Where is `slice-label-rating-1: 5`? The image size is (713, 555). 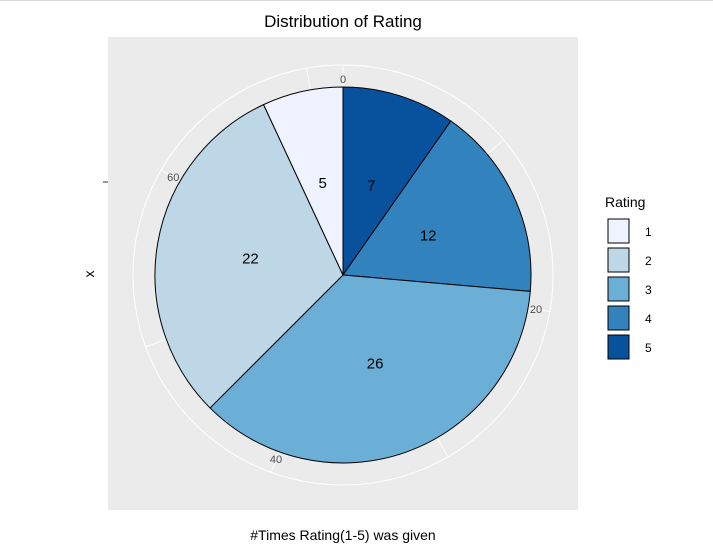 slice-label-rating-1: 5 is located at coordinates (322, 183).